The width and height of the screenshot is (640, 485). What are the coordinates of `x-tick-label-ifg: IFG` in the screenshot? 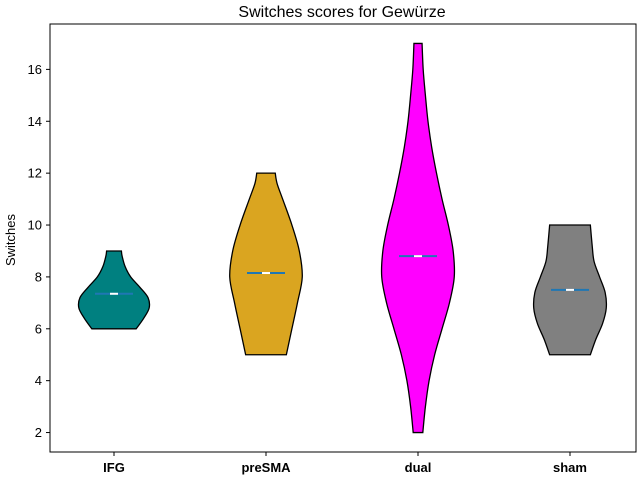 It's located at (114, 467).